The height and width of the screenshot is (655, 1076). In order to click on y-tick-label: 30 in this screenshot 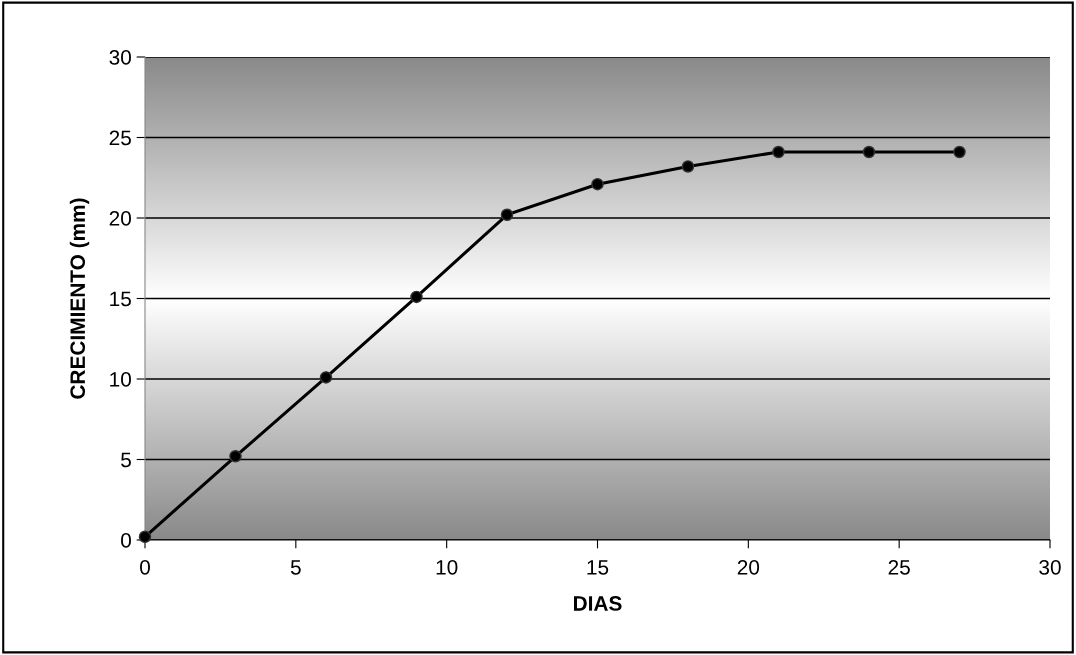, I will do `click(120, 57)`.